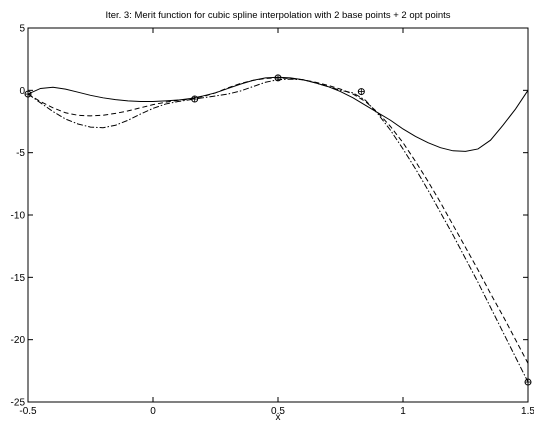 The height and width of the screenshot is (423, 534). I want to click on y-tick-label: -15, so click(18, 278).